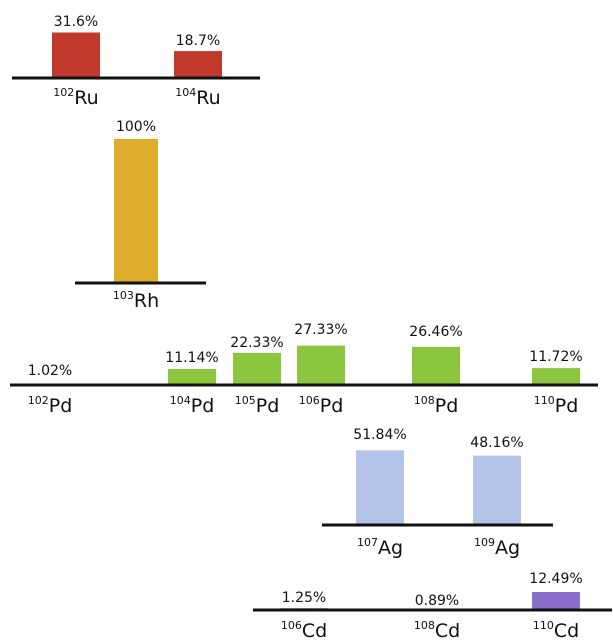  I want to click on isotope-label-108pd: 108Pd, so click(436, 405).